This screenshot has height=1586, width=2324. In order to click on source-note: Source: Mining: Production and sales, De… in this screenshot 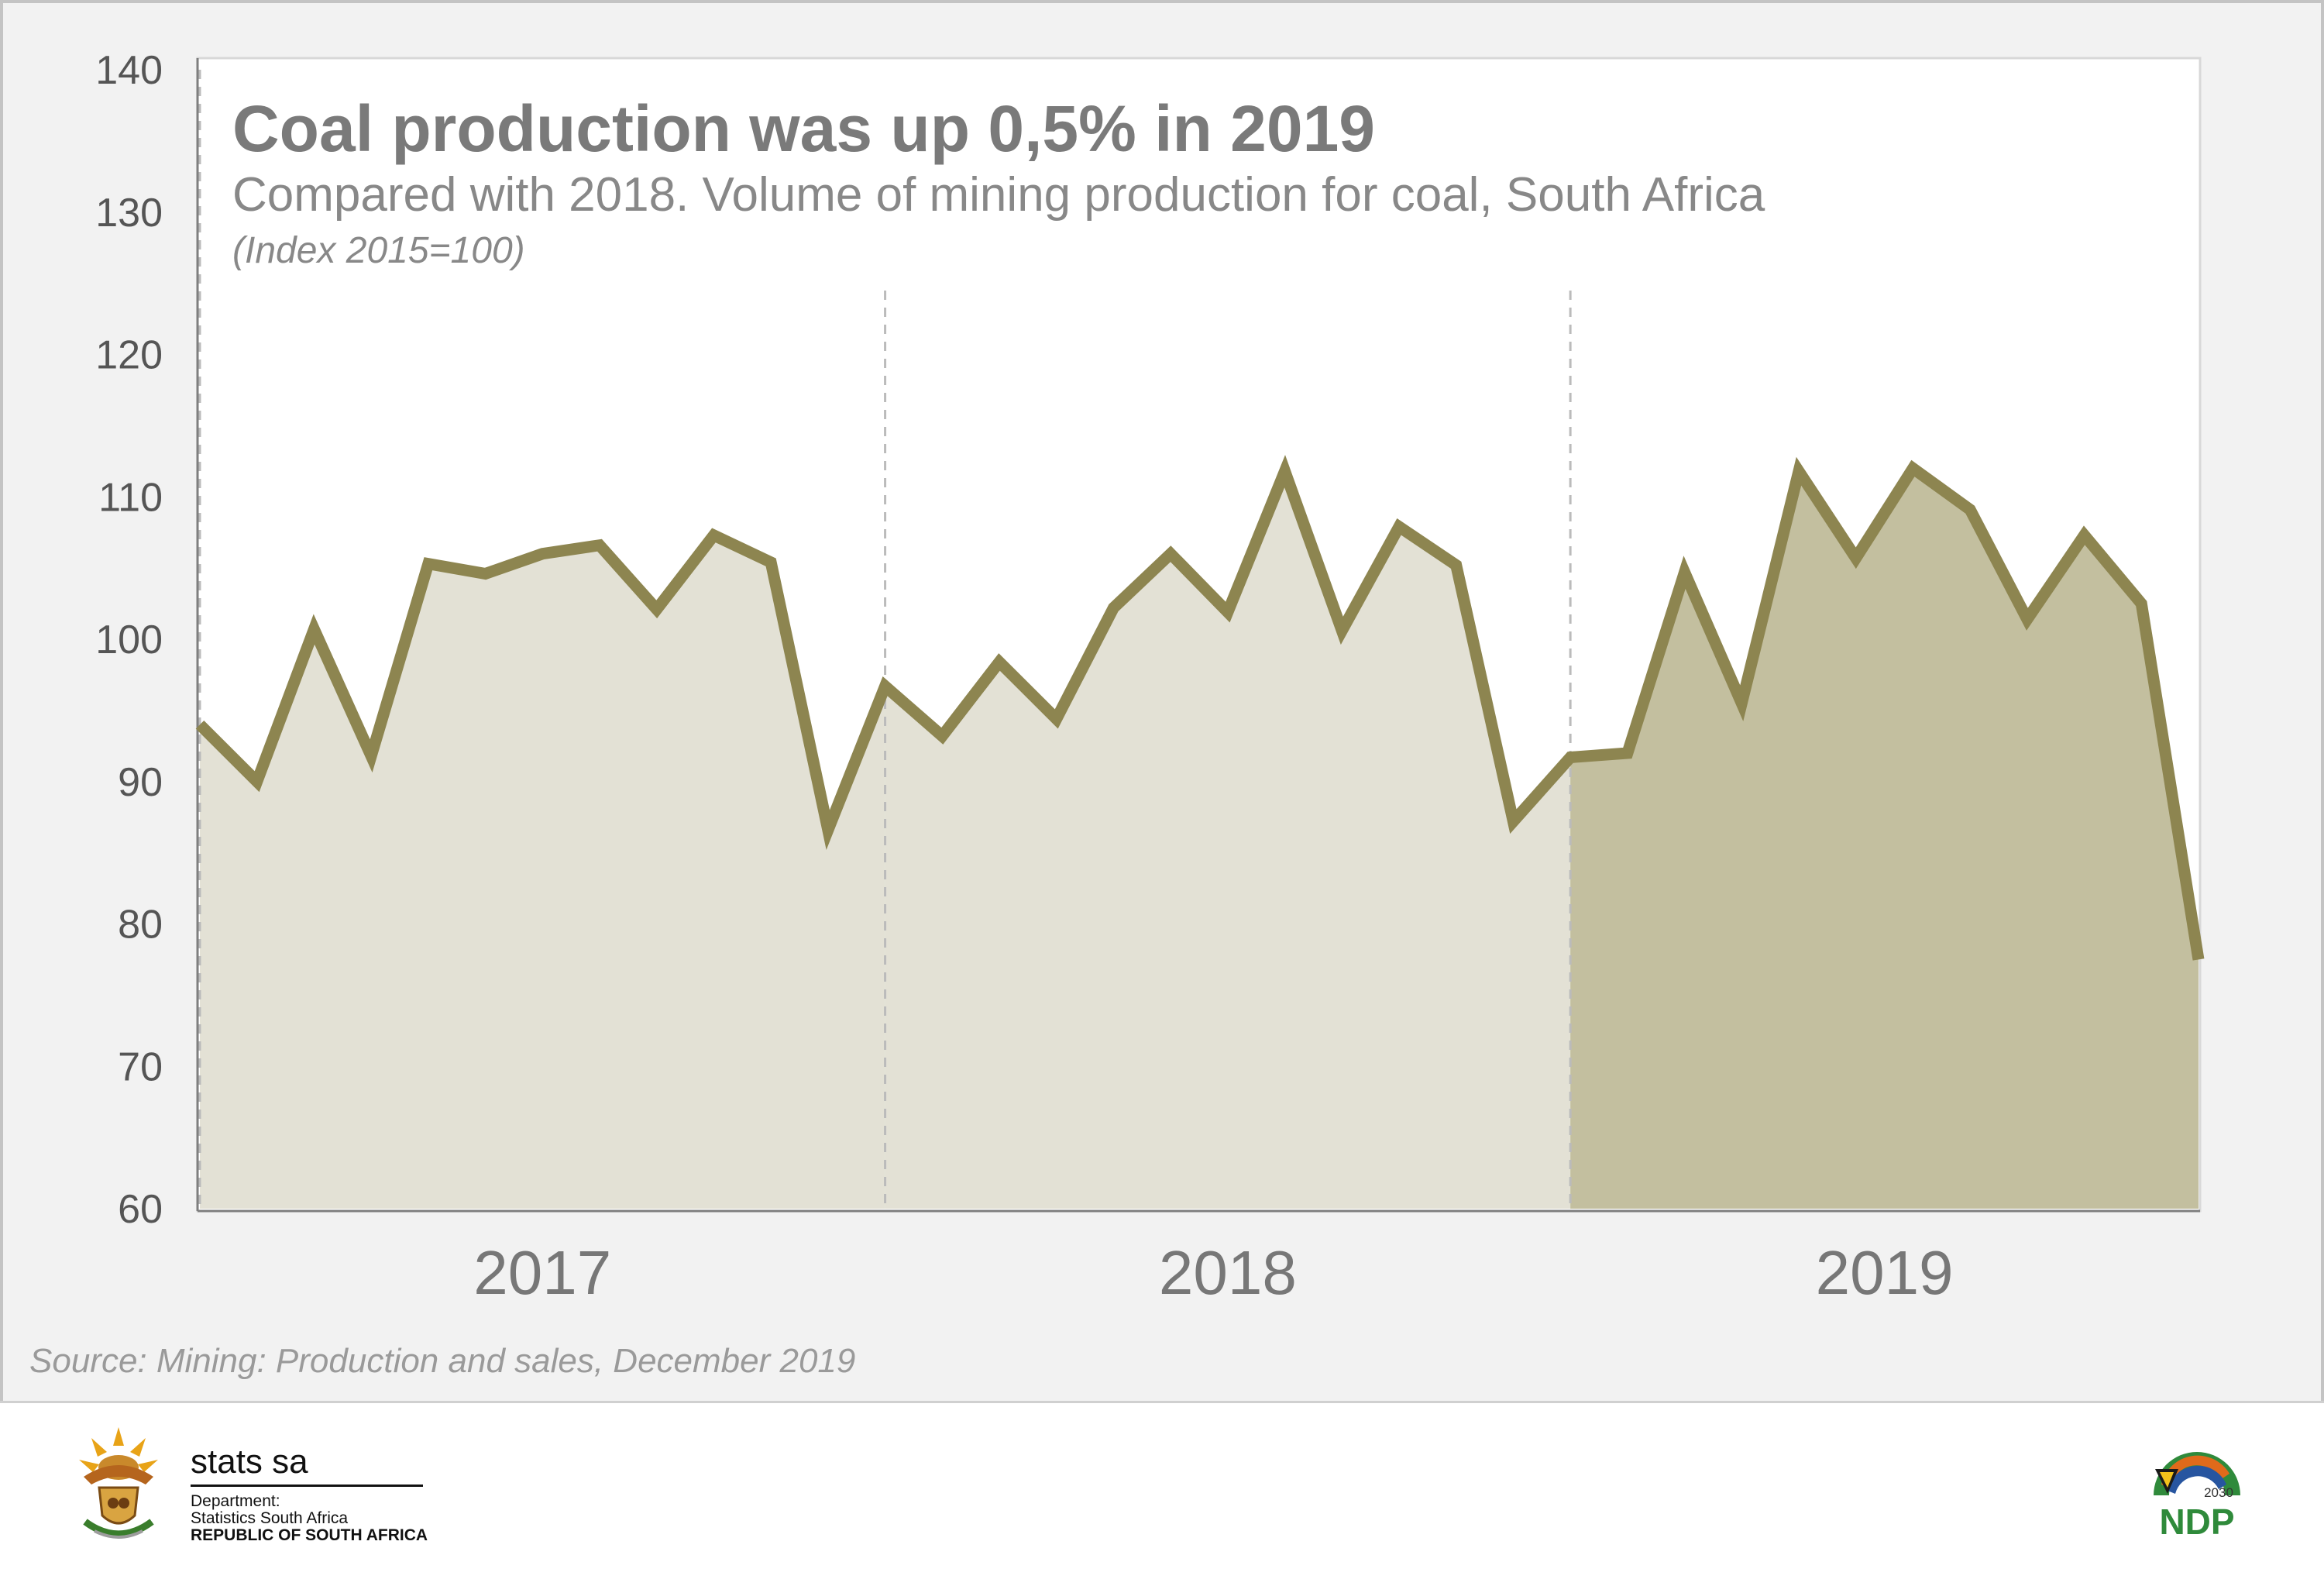, I will do `click(442, 1361)`.